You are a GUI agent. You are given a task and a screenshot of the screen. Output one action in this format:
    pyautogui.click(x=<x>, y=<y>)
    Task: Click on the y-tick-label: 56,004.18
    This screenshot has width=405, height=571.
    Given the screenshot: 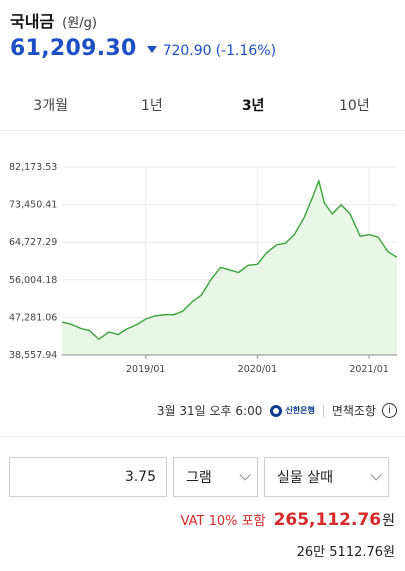 What is the action you would take?
    pyautogui.click(x=33, y=280)
    